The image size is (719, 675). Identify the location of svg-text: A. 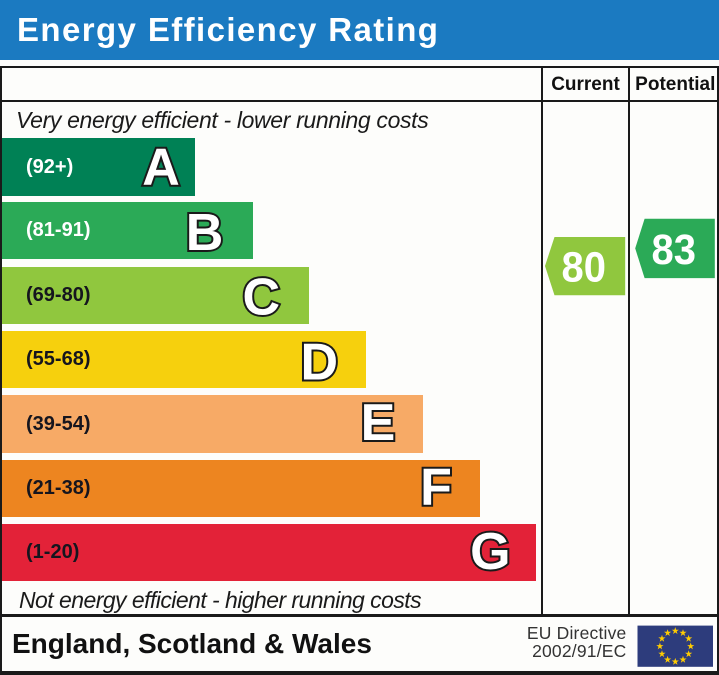
(161, 168).